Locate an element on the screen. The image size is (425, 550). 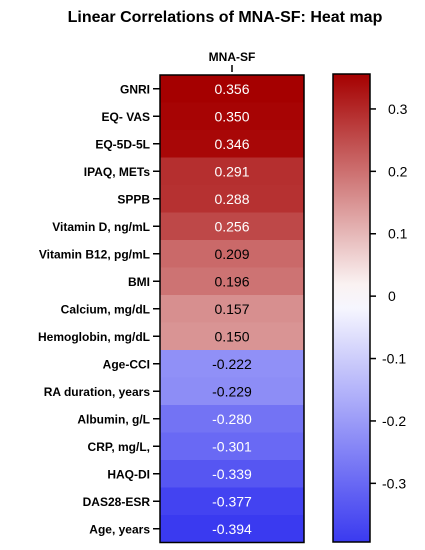
colorbar-tick-label: 0.1 is located at coordinates (398, 234).